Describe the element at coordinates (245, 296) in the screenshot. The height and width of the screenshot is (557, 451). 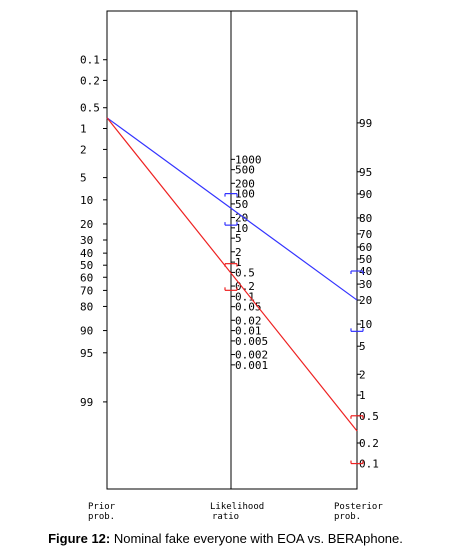
I see `likelihood-tick-label: 0.1` at that location.